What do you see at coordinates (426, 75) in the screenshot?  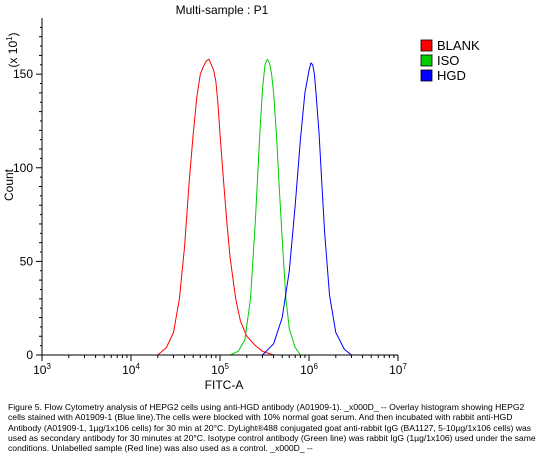 I see `legend-swatch-hgd` at bounding box center [426, 75].